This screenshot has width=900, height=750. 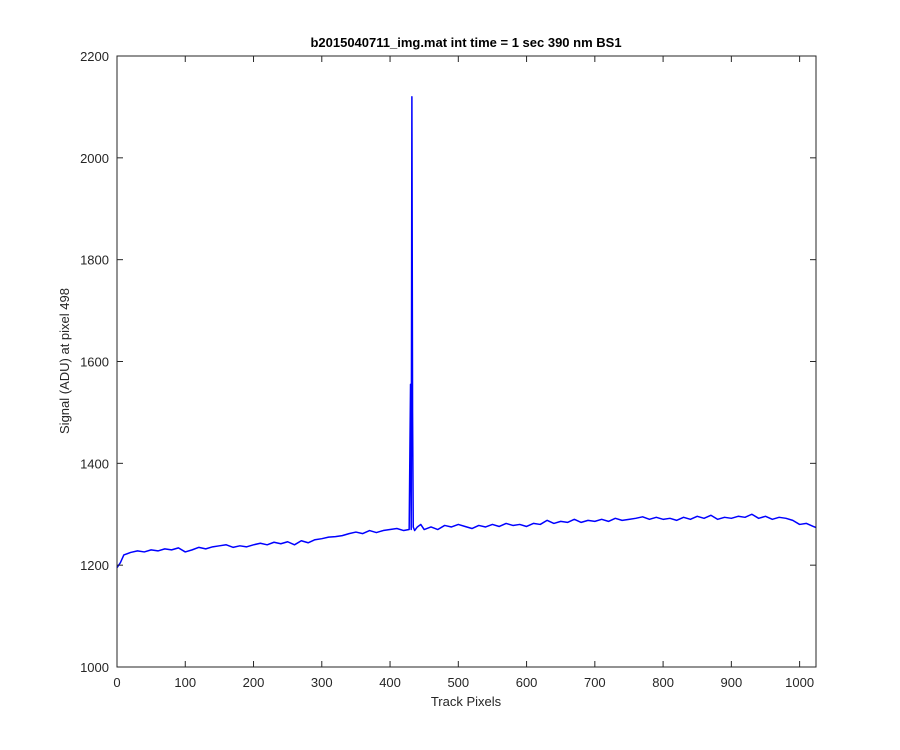 What do you see at coordinates (390, 682) in the screenshot?
I see `x-tick-label: 400` at bounding box center [390, 682].